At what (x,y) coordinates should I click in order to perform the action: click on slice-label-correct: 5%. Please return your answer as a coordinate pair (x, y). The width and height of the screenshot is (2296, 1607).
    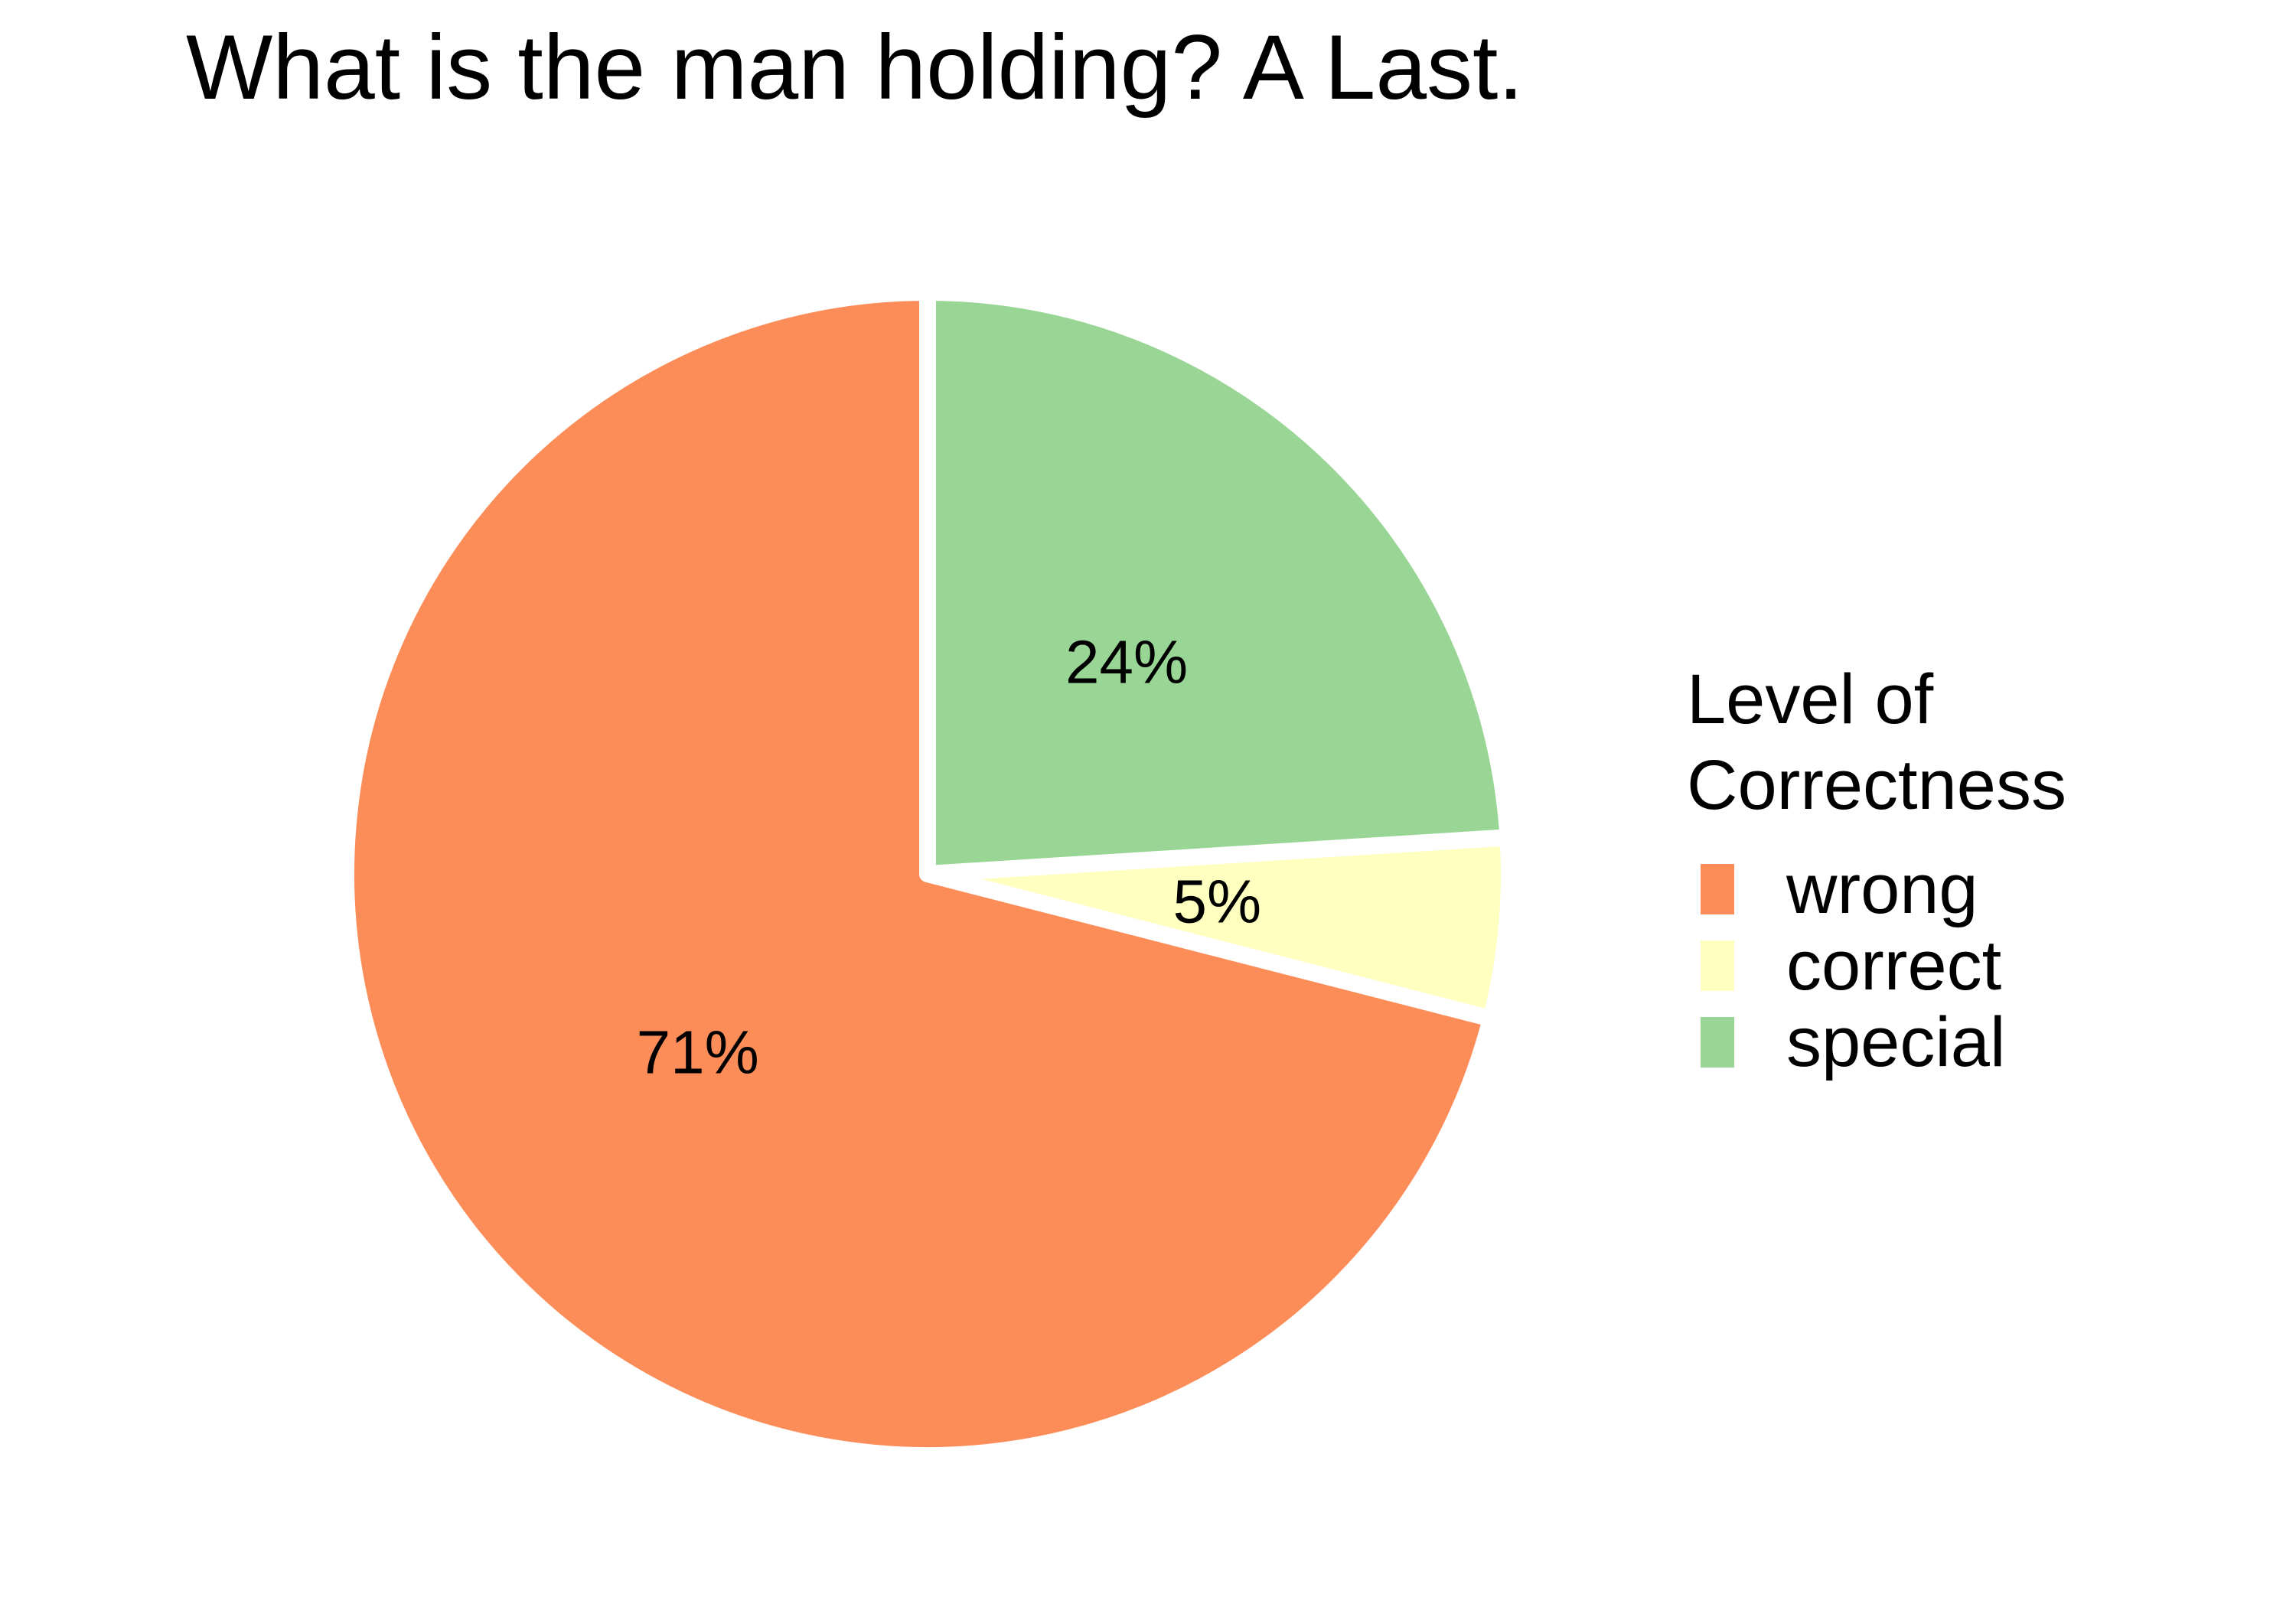
    Looking at the image, I should click on (1216, 901).